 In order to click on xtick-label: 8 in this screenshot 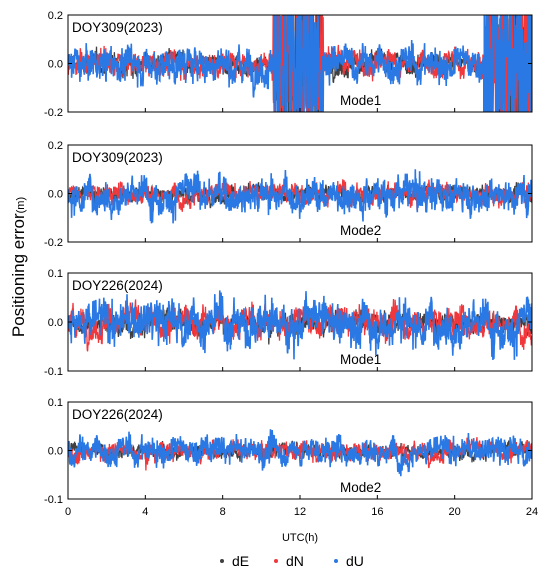, I will do `click(223, 512)`.